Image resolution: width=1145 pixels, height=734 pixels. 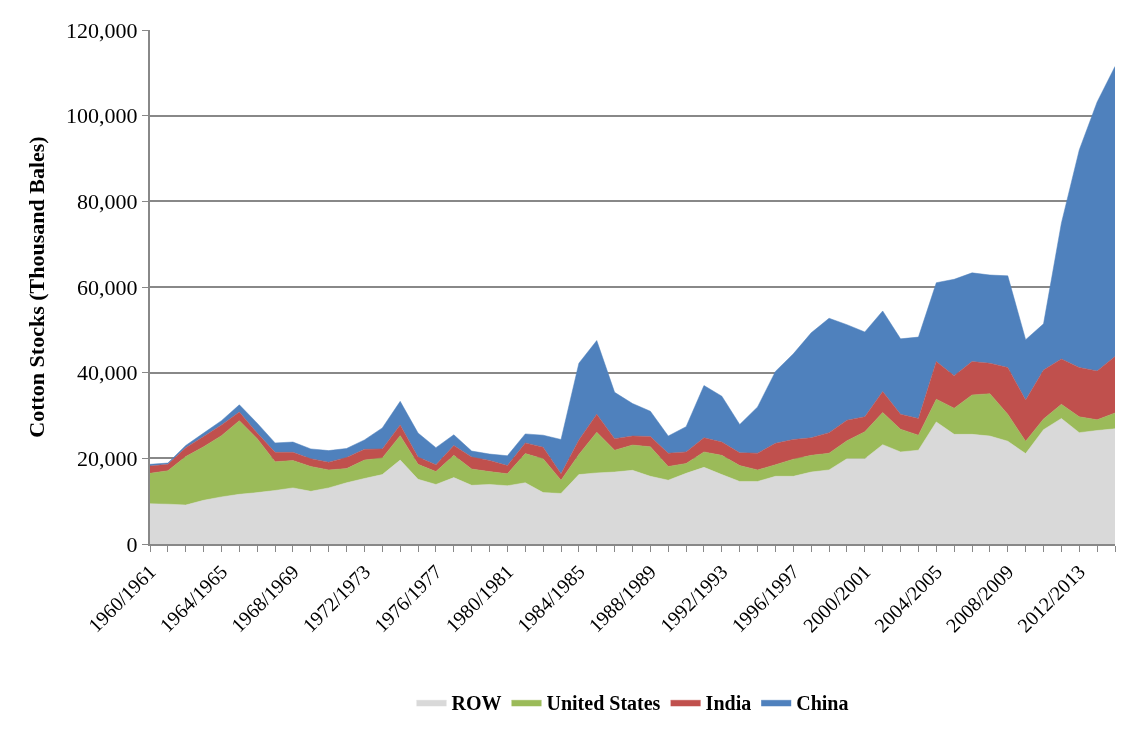 I want to click on y-tick-label: 20,000, so click(x=107, y=459).